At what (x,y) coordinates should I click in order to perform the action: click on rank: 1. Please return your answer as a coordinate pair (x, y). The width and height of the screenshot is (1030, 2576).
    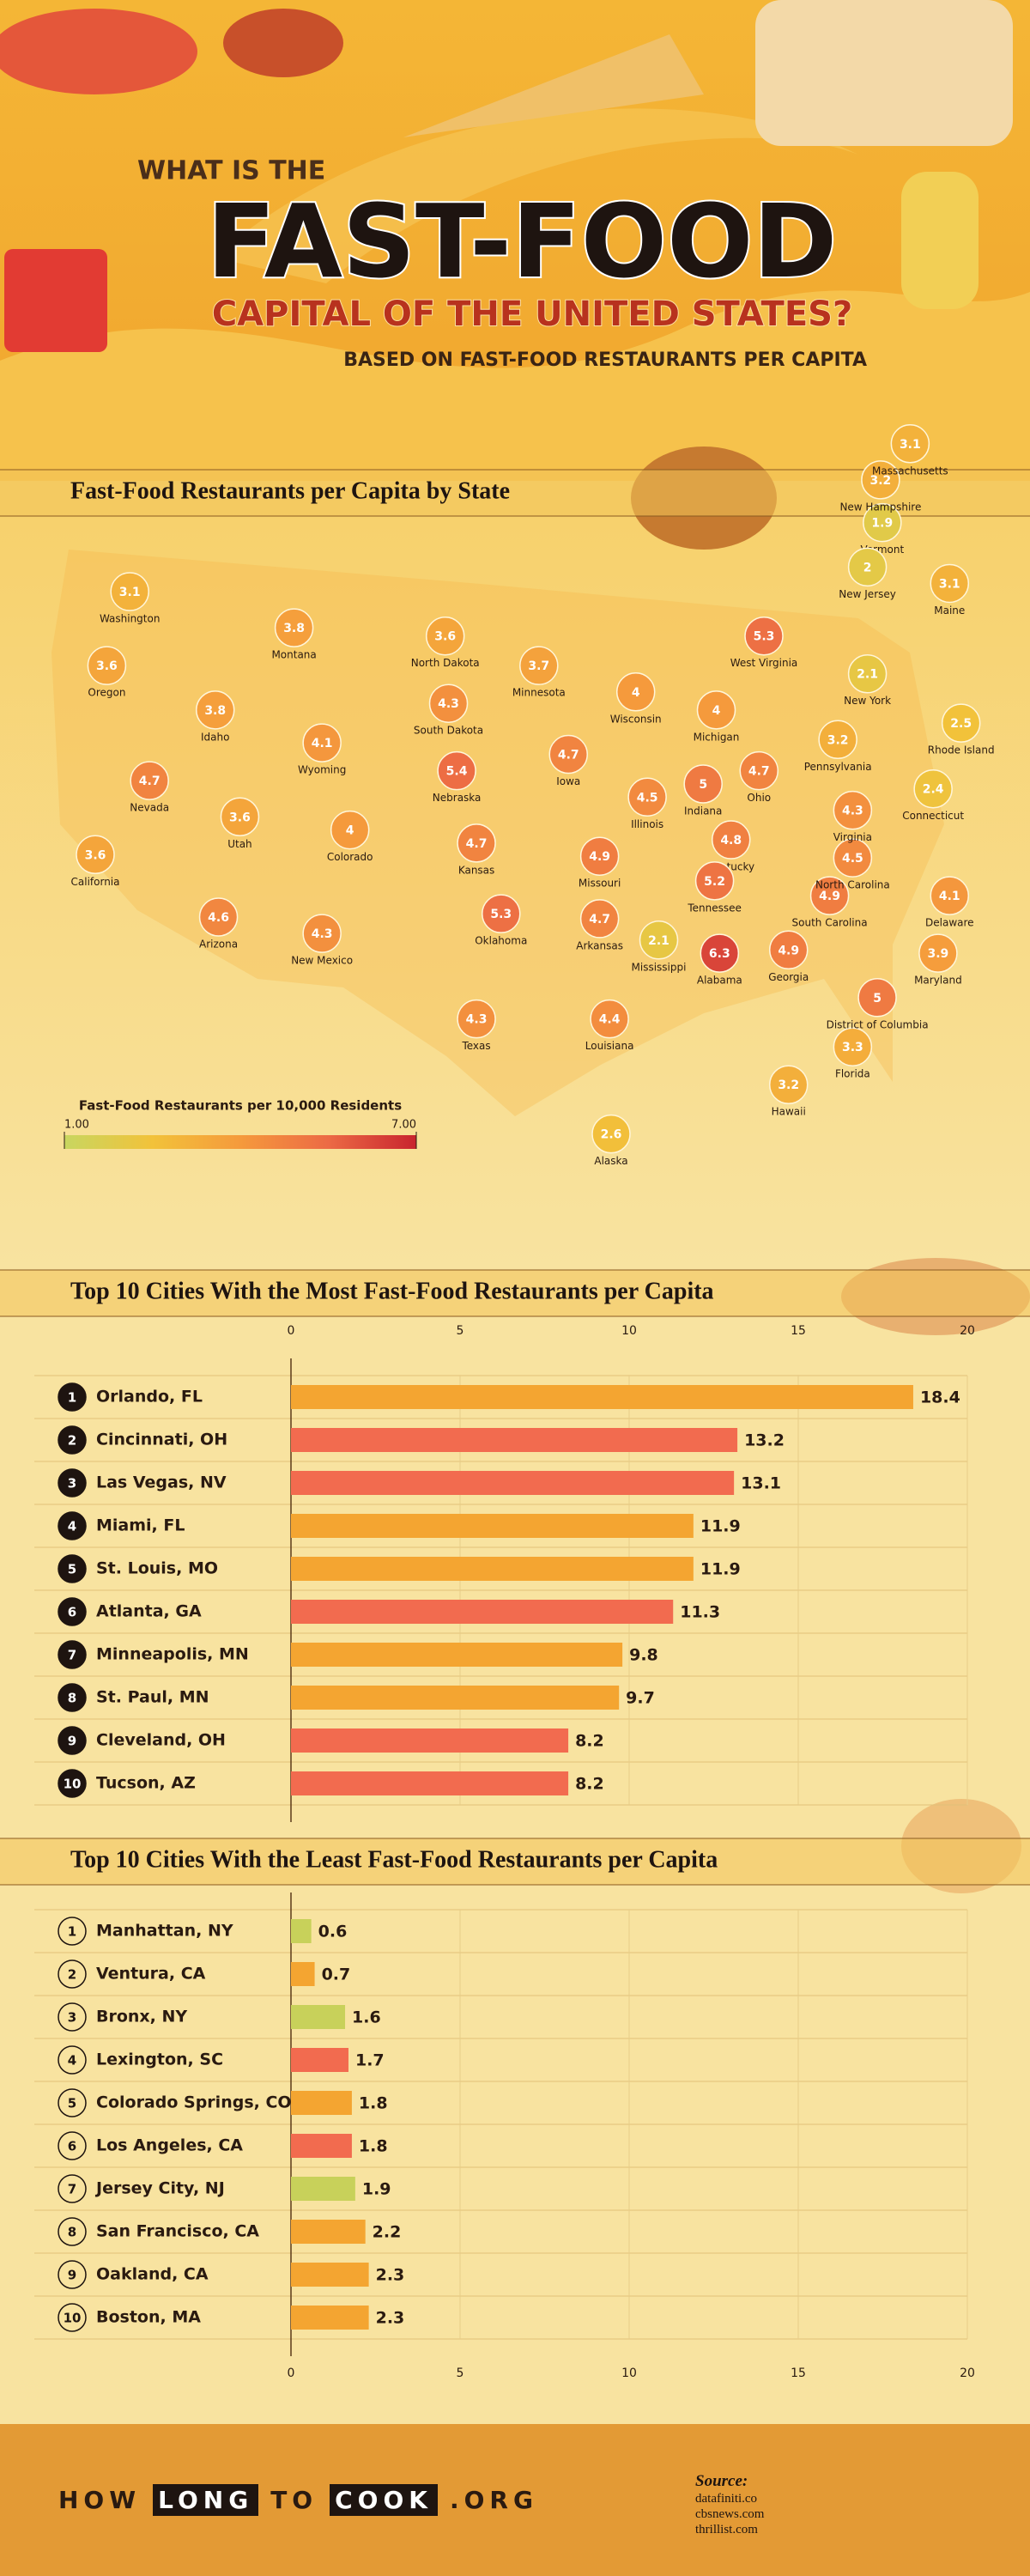
    Looking at the image, I should click on (72, 1398).